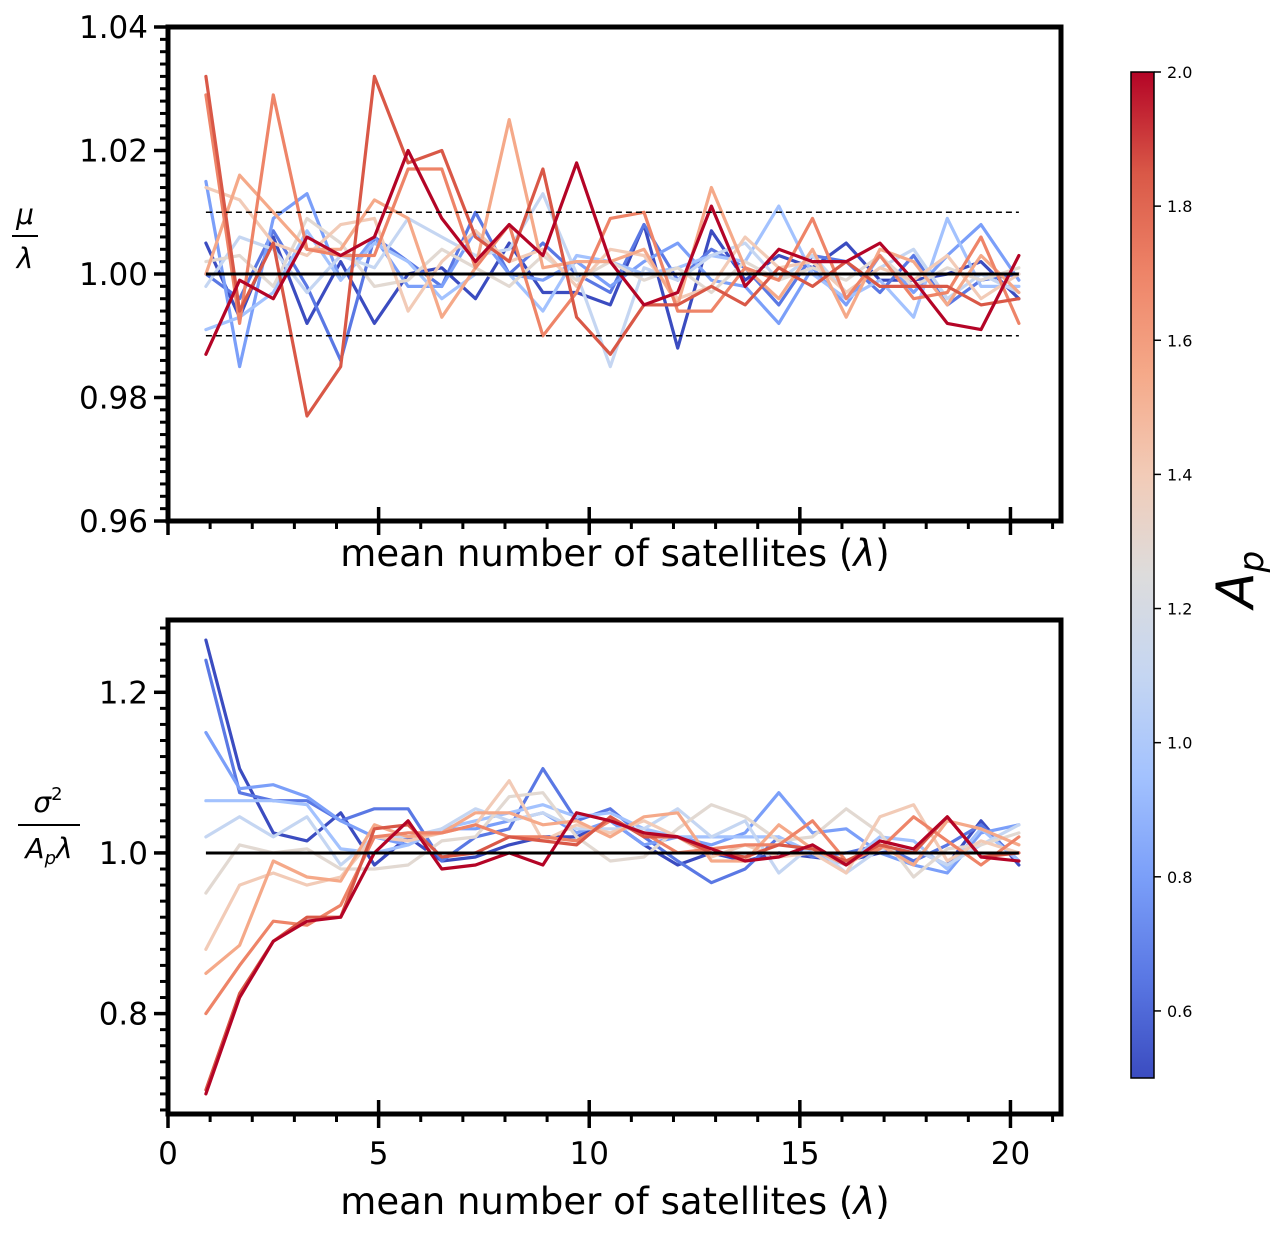 The height and width of the screenshot is (1237, 1283). Describe the element at coordinates (25, 236) in the screenshot. I see `top-ylabel: μ λ` at that location.